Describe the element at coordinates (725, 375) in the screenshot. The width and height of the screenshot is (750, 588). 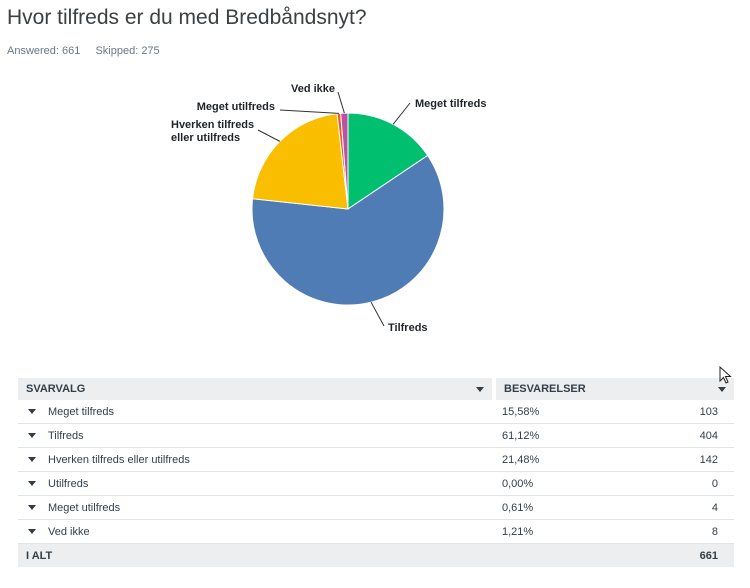
I see `mouse-cursor-icon` at that location.